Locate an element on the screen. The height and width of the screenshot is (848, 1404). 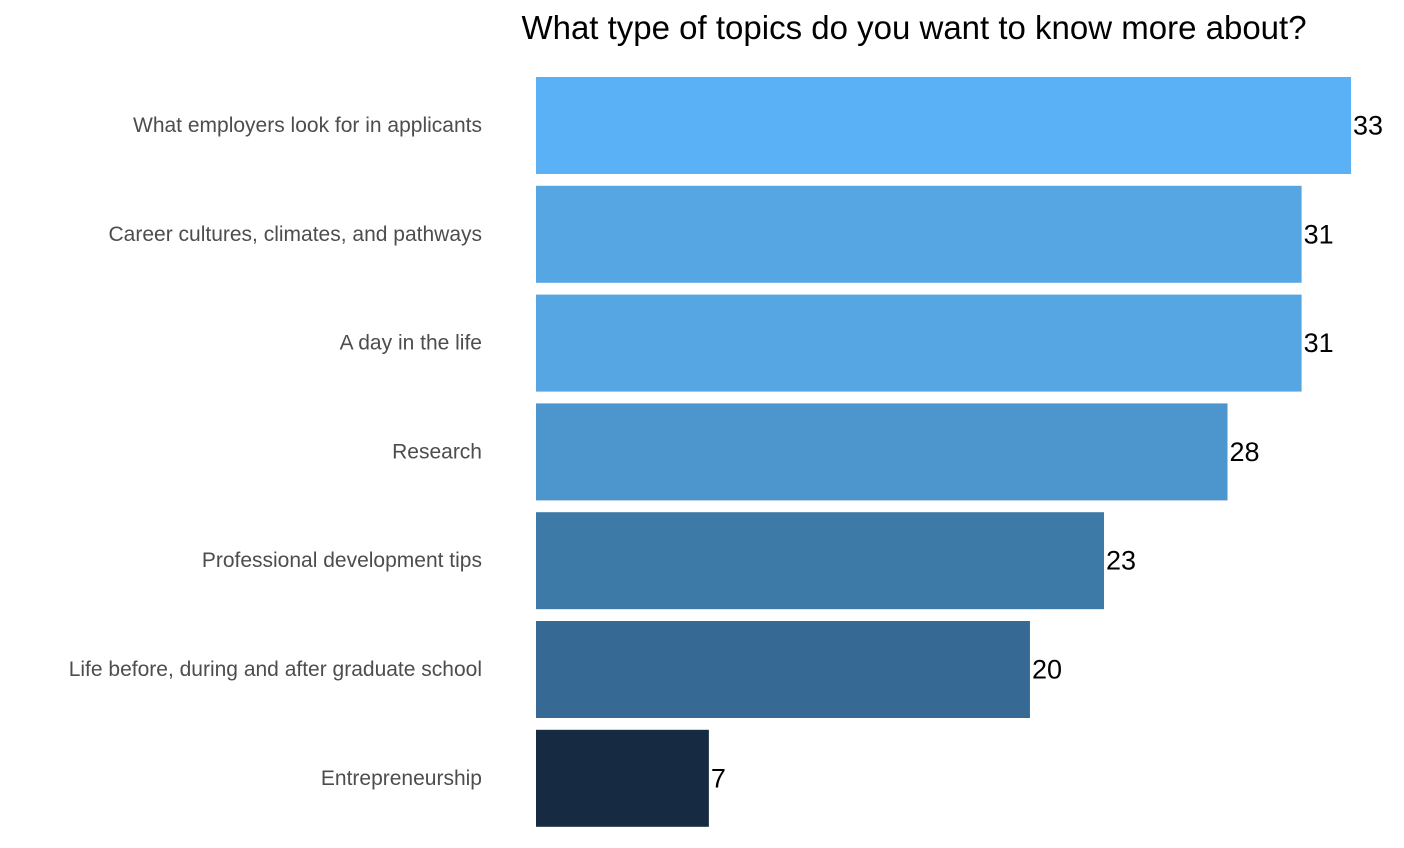
category-label: Professional development tips is located at coordinates (342, 560).